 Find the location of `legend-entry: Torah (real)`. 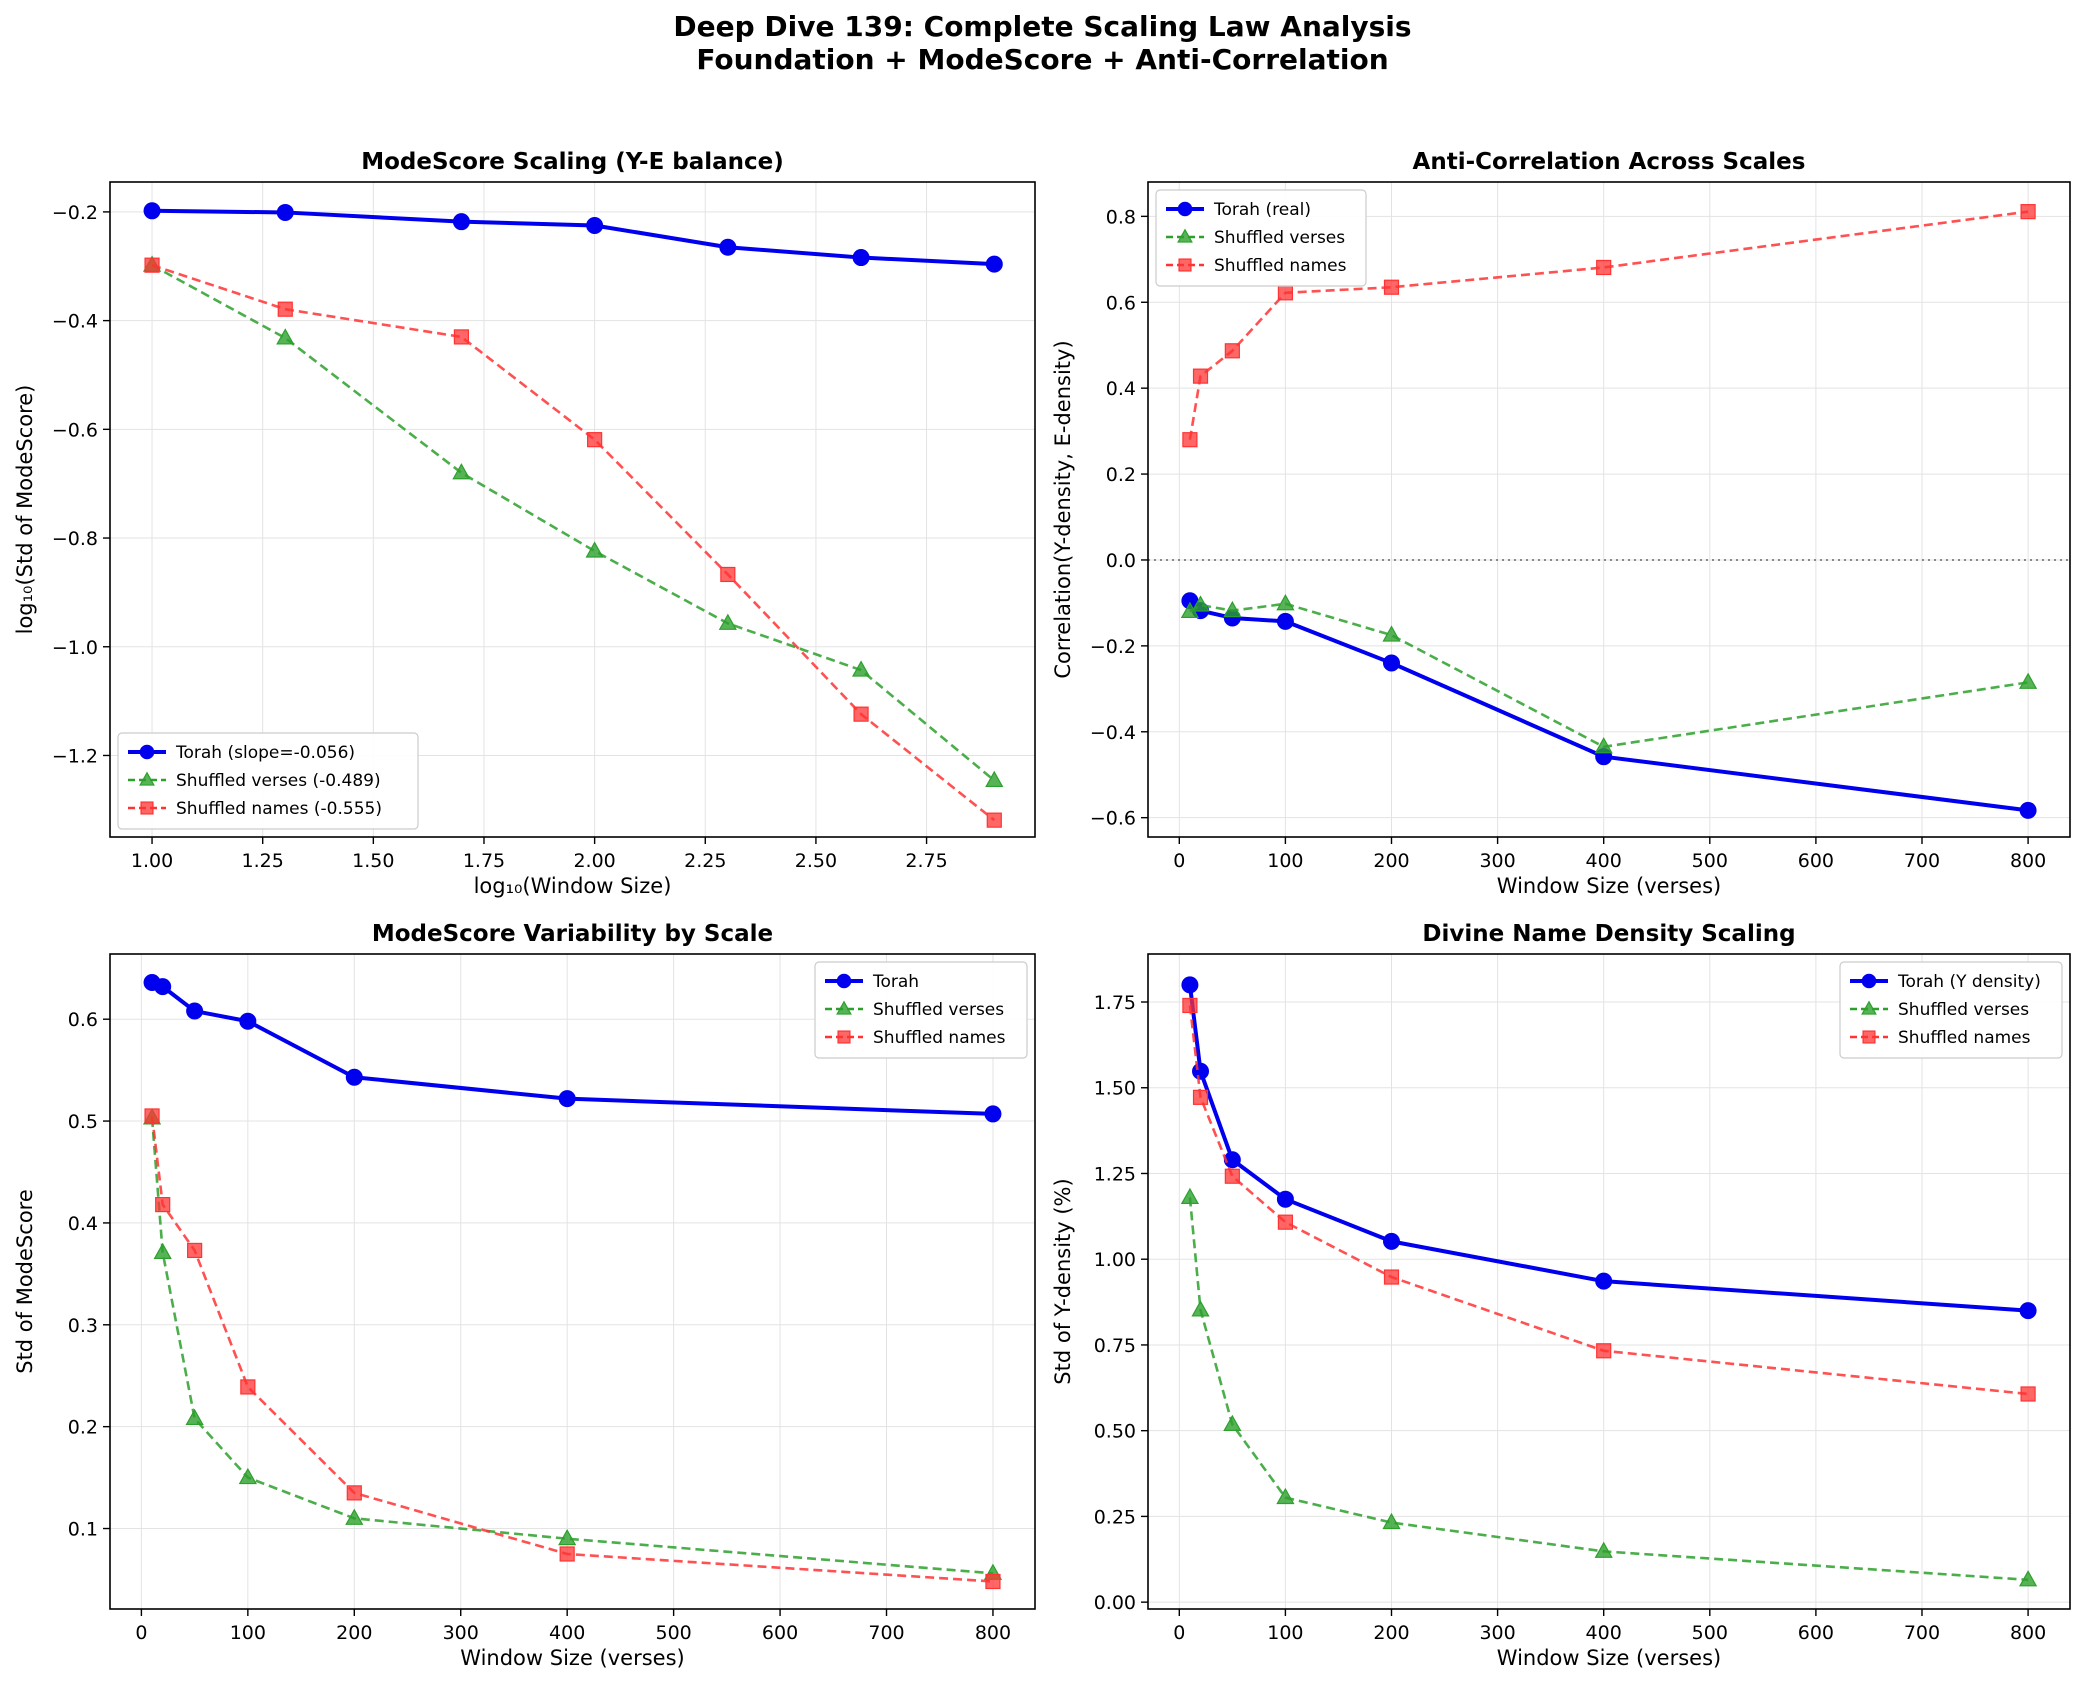

legend-entry: Torah (real) is located at coordinates (1238, 210).